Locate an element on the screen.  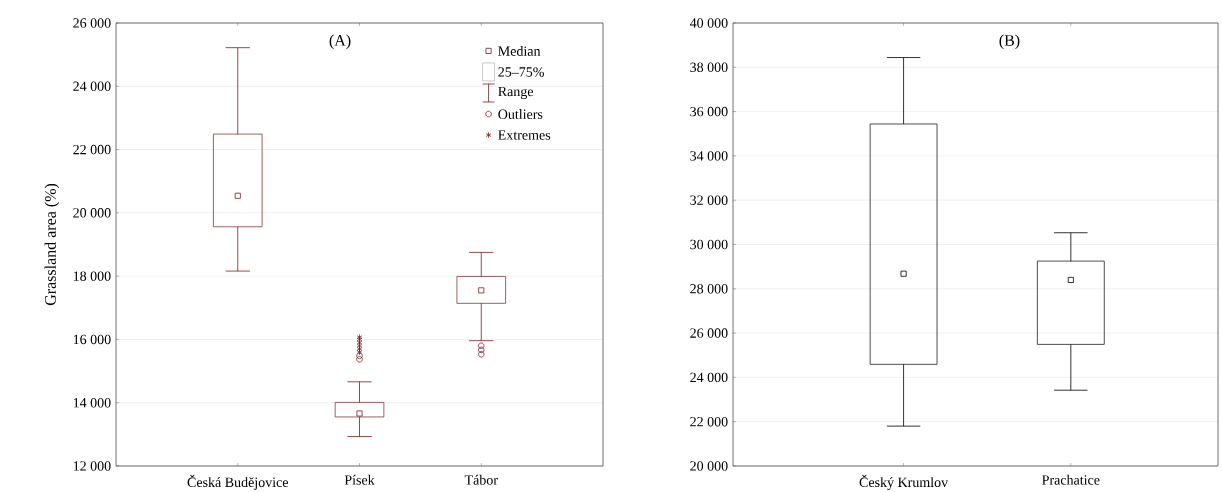
y-axis-title: Grassland area (%) is located at coordinates (52, 244).